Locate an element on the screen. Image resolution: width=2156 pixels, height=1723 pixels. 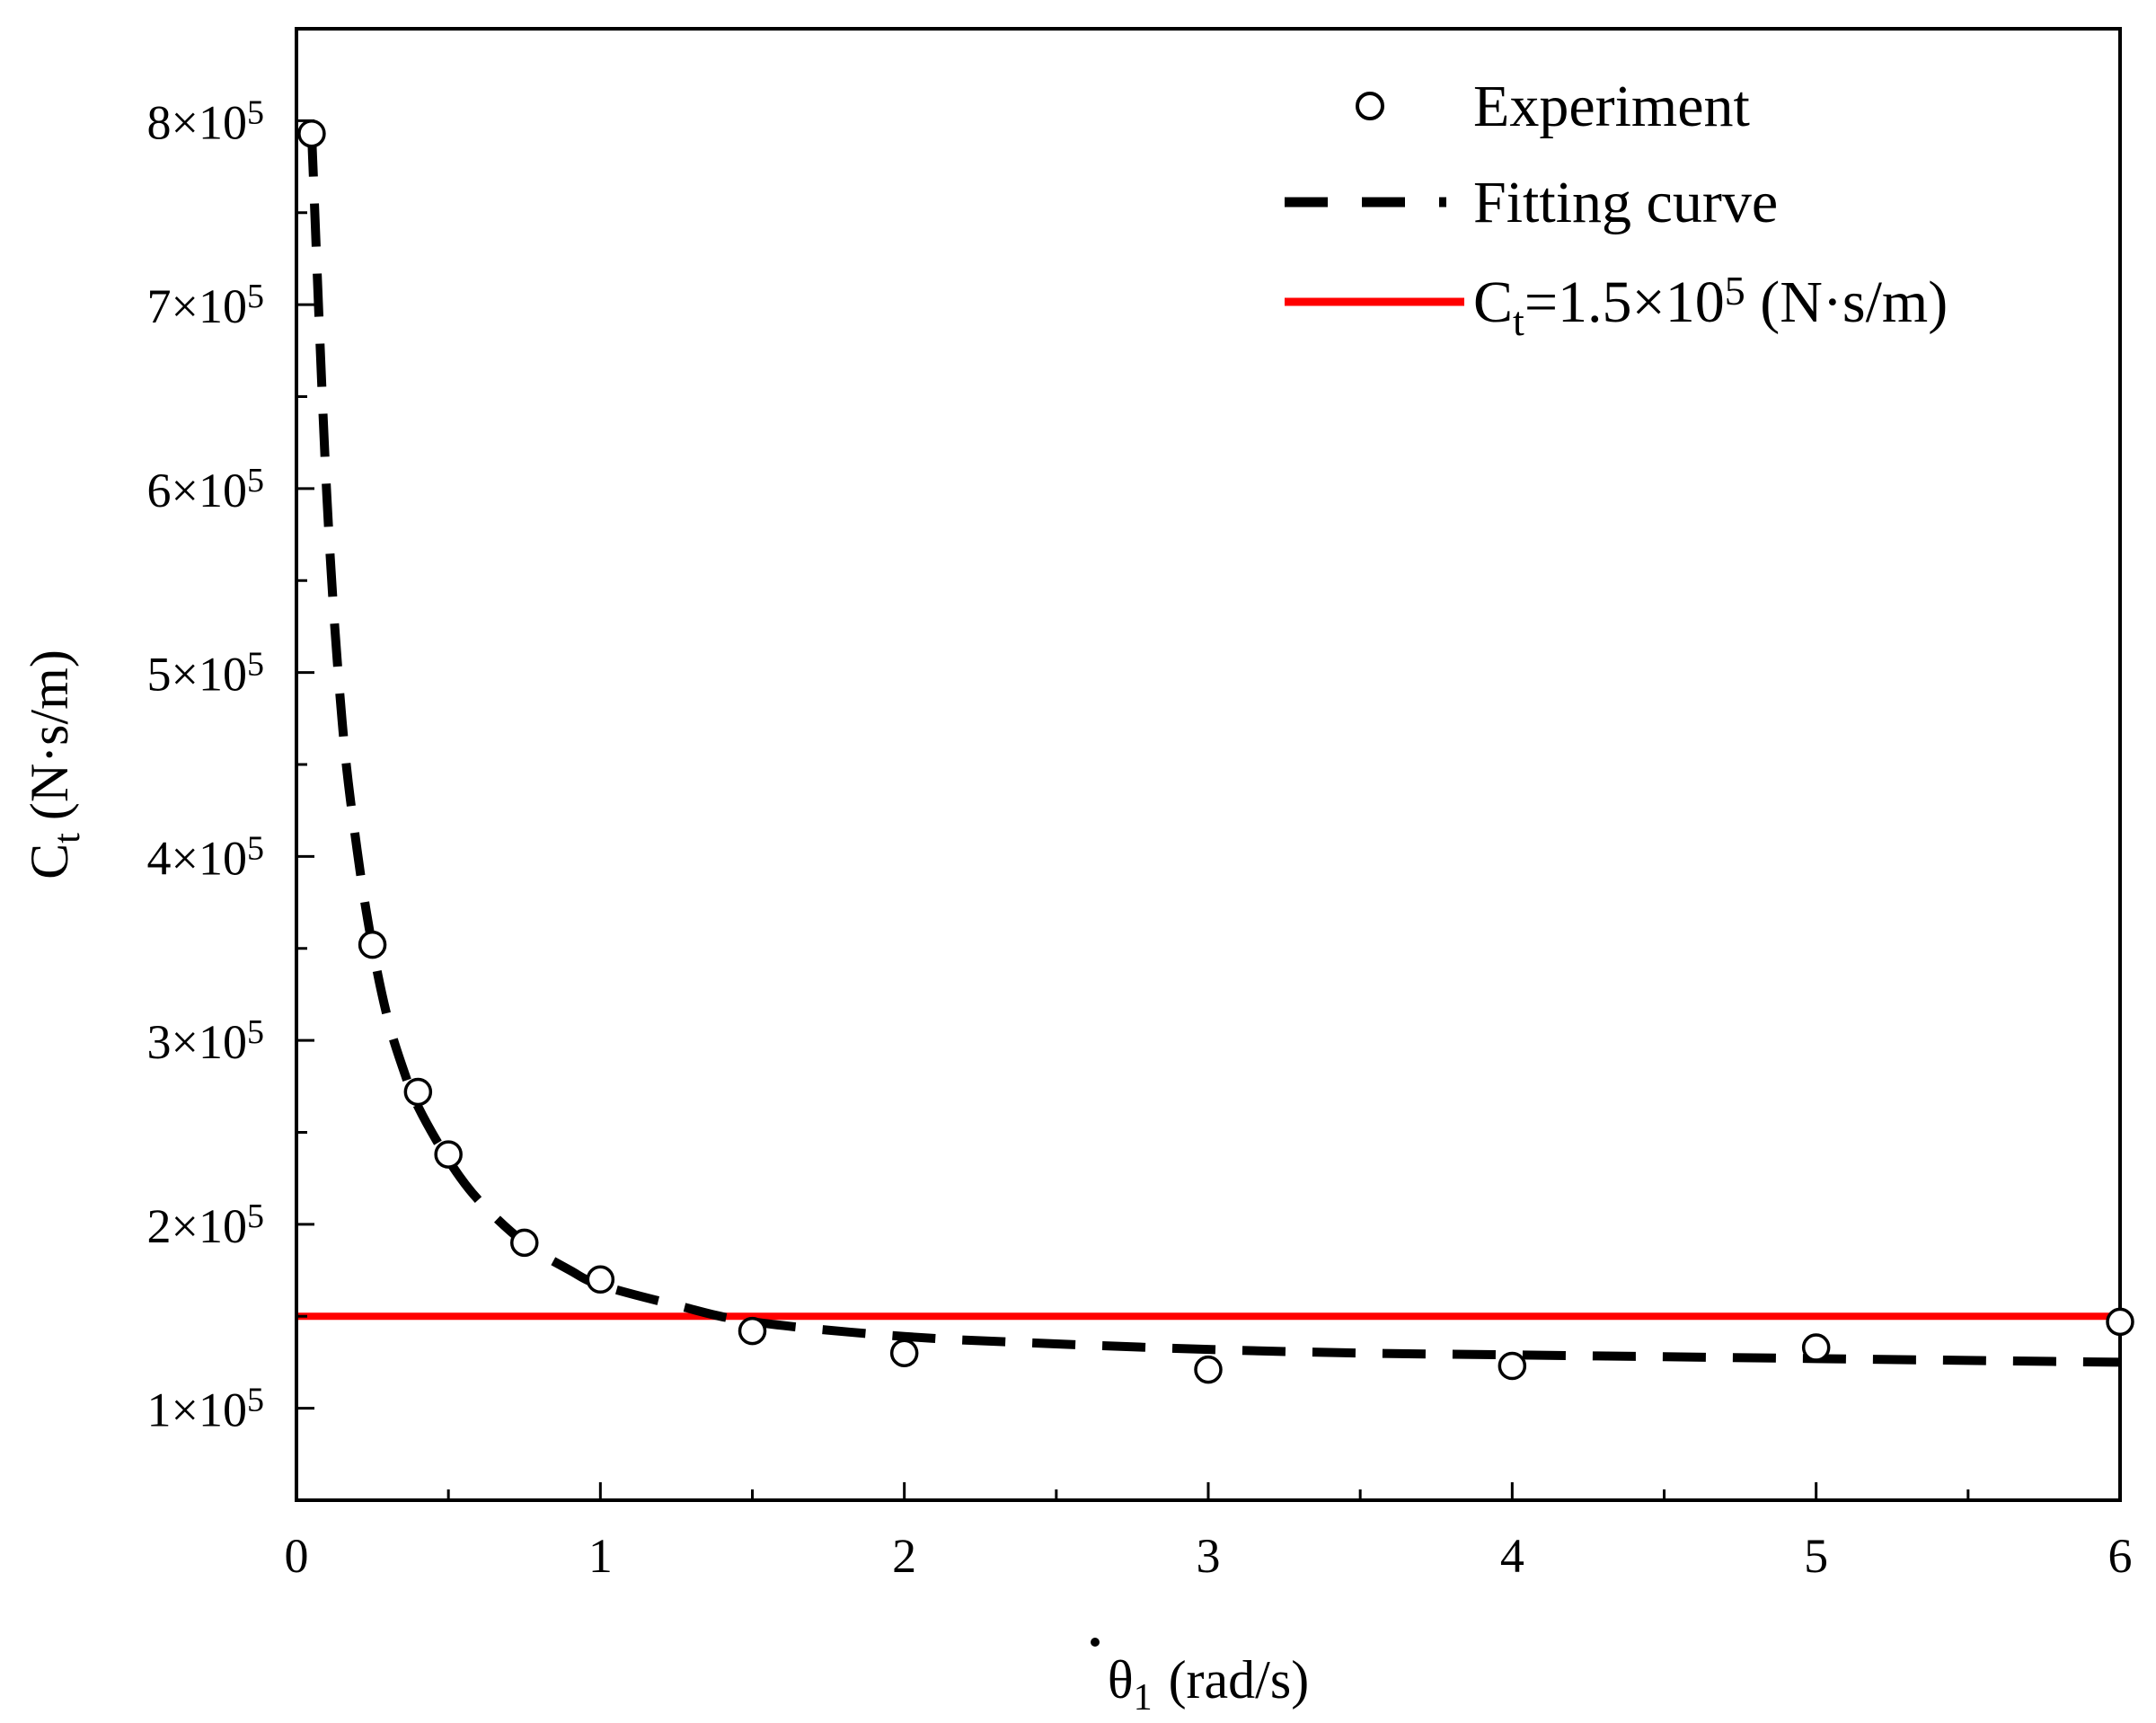
legend-label-sup: 5 is located at coordinates (1735, 291).